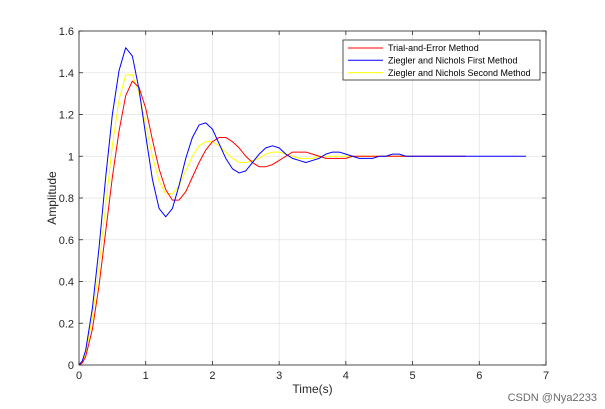  Describe the element at coordinates (66, 74) in the screenshot. I see `y-tick-label: 1.4` at that location.